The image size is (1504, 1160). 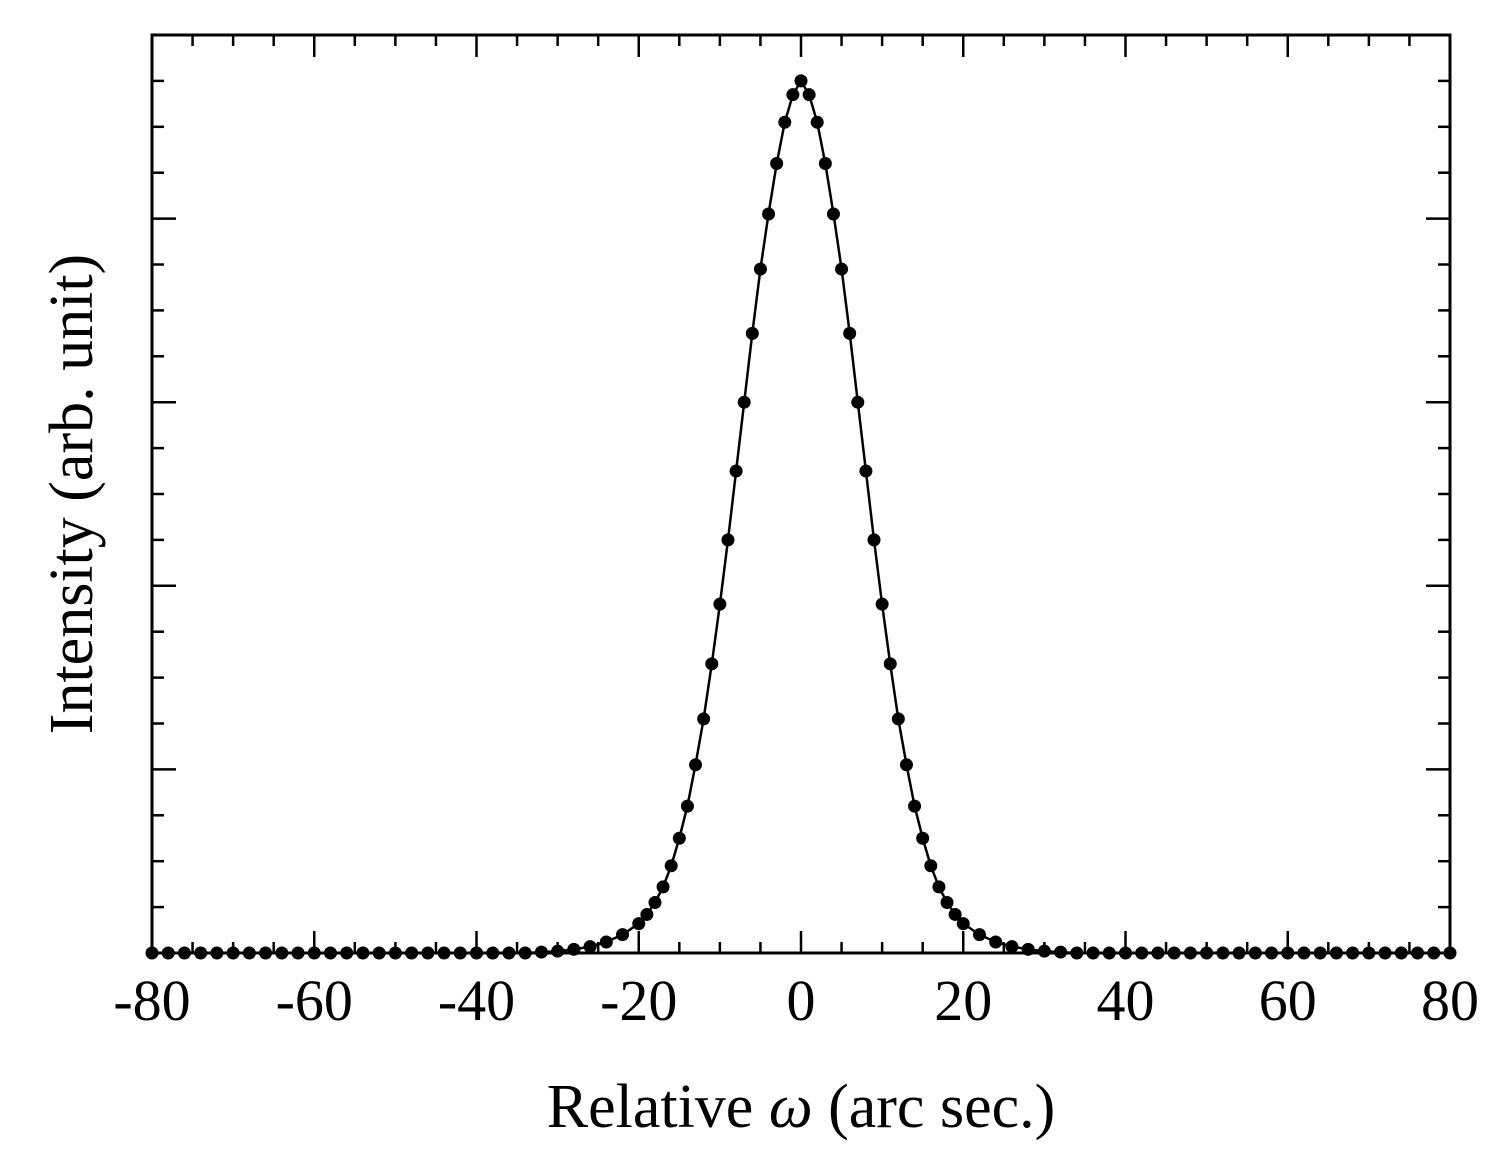 I want to click on x-tick-label: -40, so click(x=476, y=1000).